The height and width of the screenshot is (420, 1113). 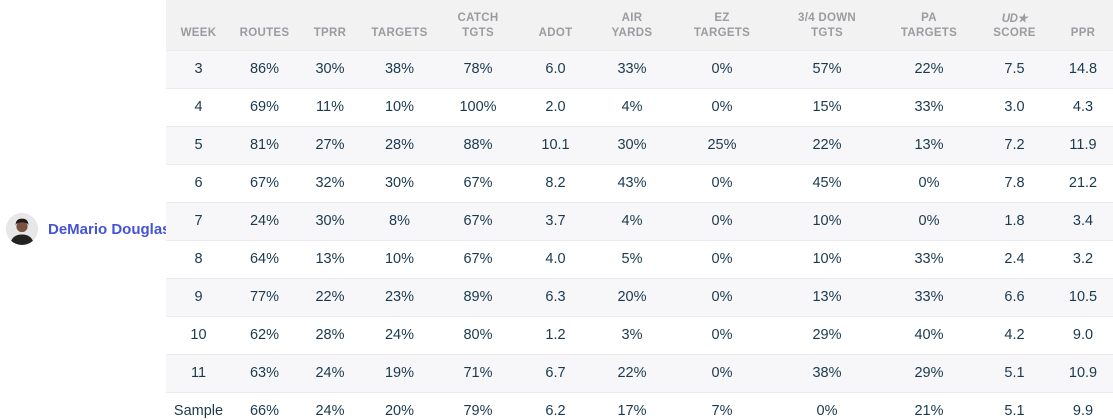 What do you see at coordinates (632, 182) in the screenshot?
I see `stat-cell-air_yards: 43%` at bounding box center [632, 182].